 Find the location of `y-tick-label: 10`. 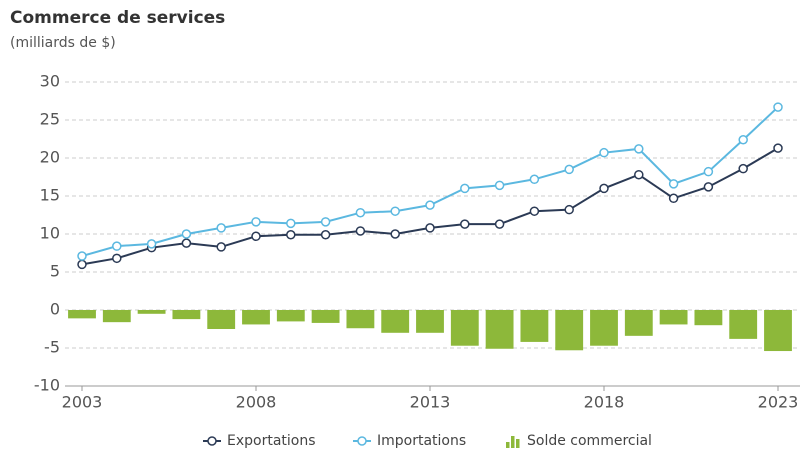

y-tick-label: 10 is located at coordinates (50, 233).